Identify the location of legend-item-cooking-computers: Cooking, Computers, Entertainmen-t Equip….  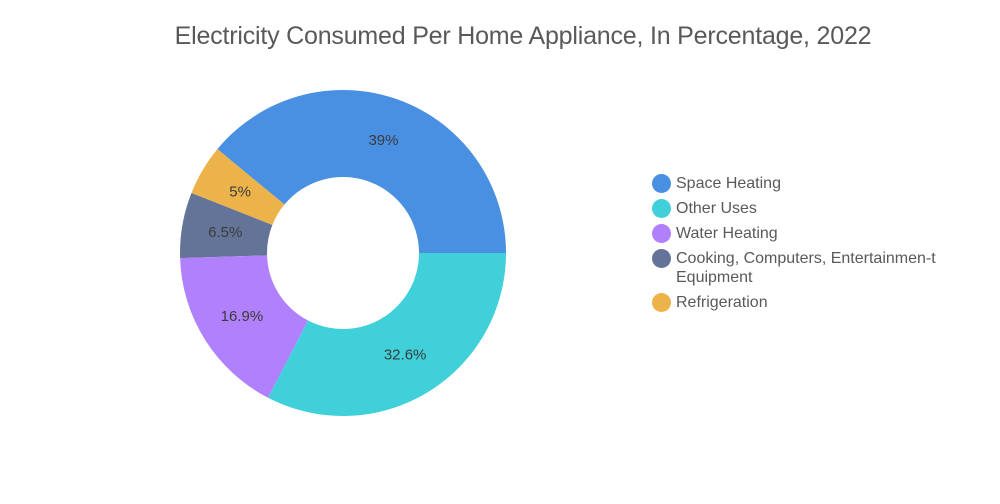
(812, 268).